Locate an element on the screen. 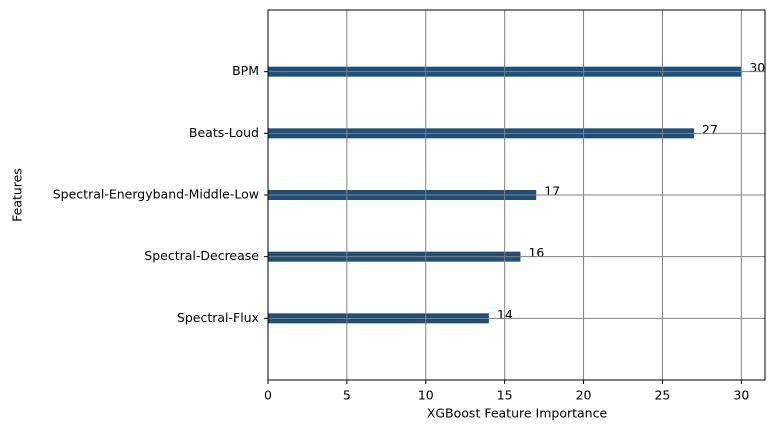 This screenshot has width=776, height=432. value-label: 27 is located at coordinates (710, 129).